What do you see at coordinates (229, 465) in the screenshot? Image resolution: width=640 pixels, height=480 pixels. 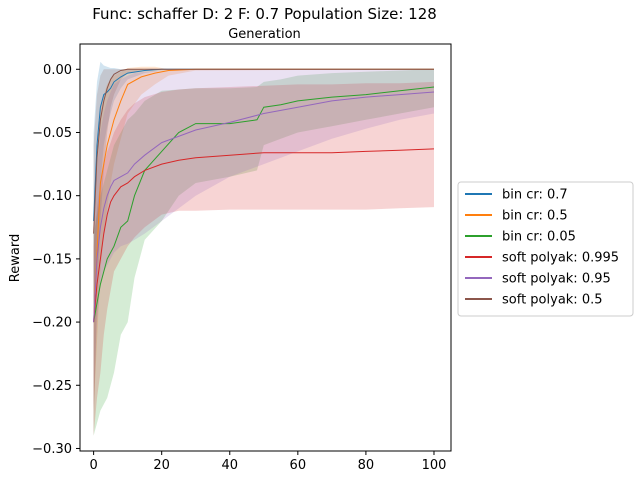 I see `x-tick-label: 40` at bounding box center [229, 465].